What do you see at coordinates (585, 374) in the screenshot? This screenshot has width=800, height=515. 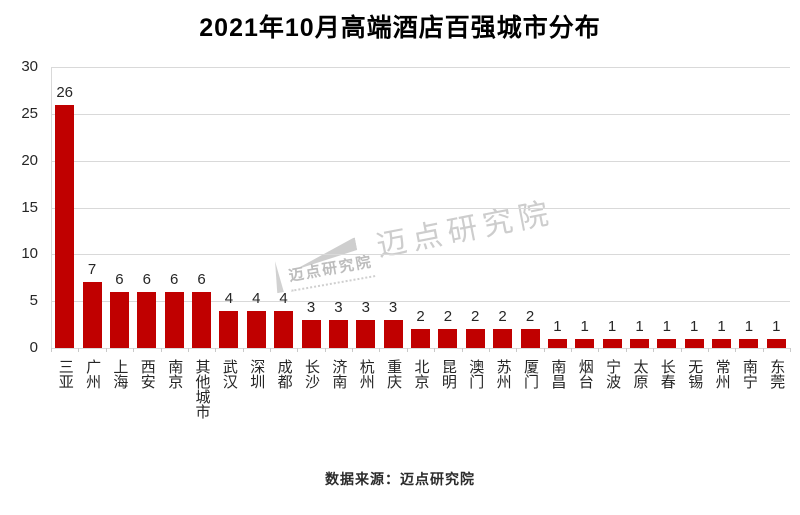 I see `x-axis-label: 烟台` at bounding box center [585, 374].